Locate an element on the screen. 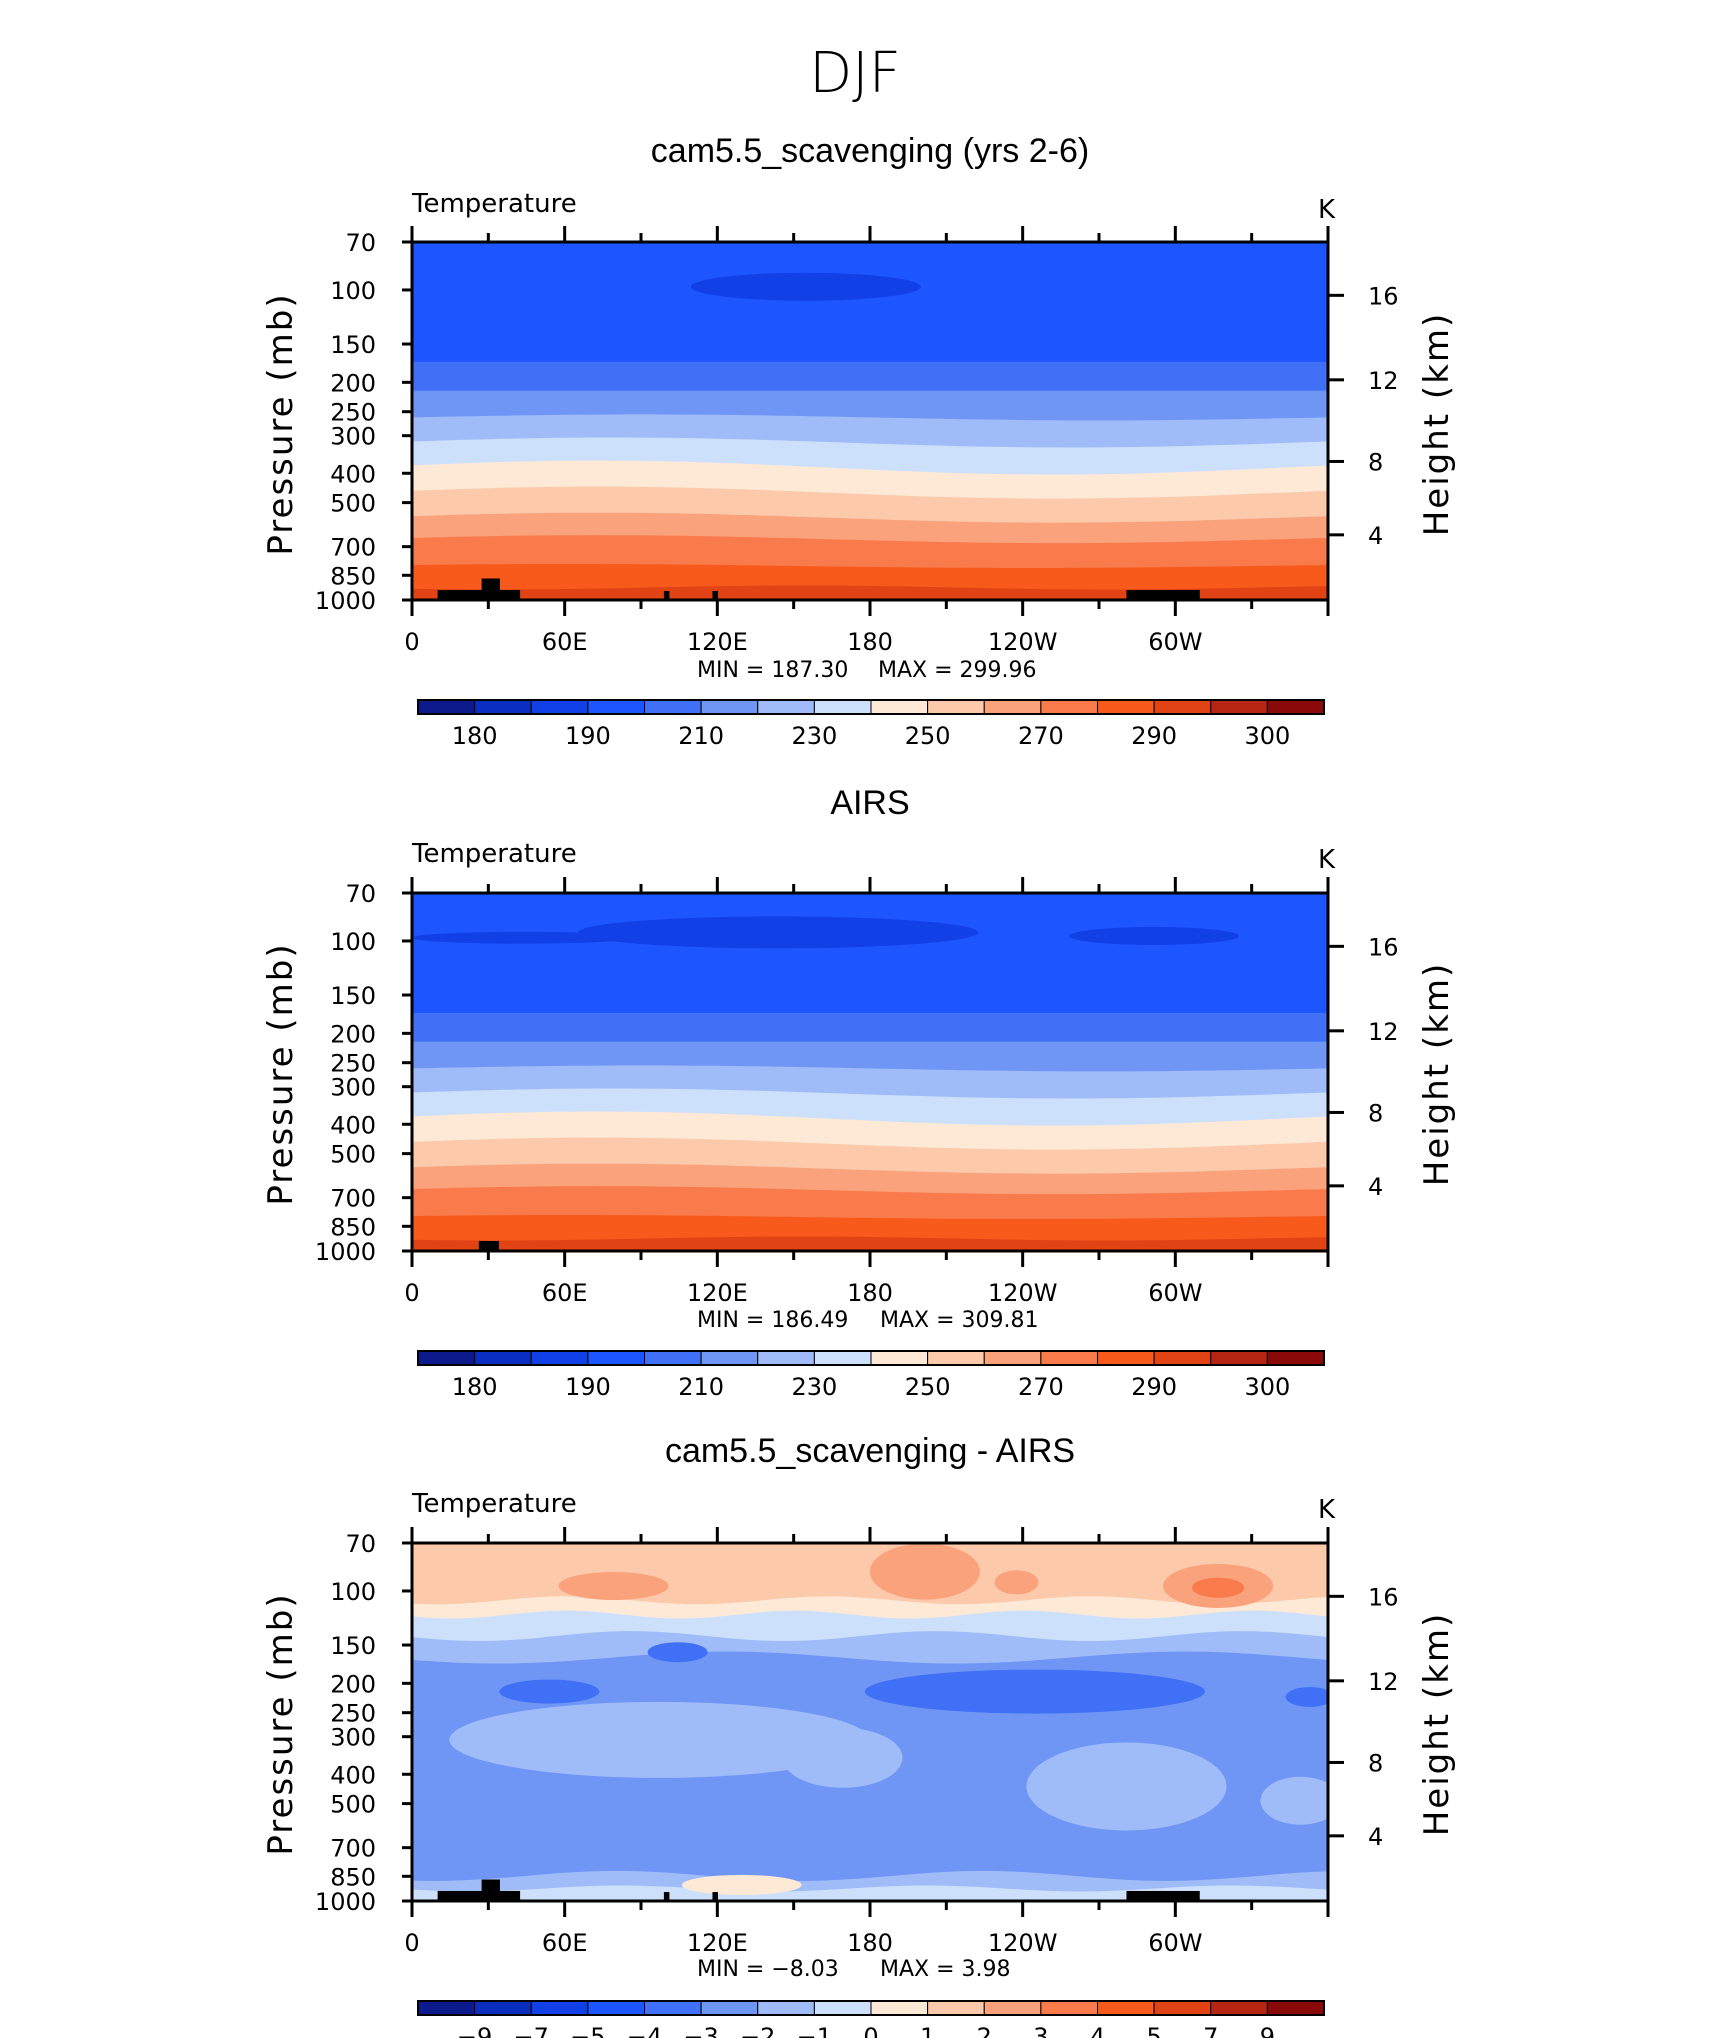 Image resolution: width=1710 pixels, height=2038 pixels. units-label: K is located at coordinates (1327, 210).